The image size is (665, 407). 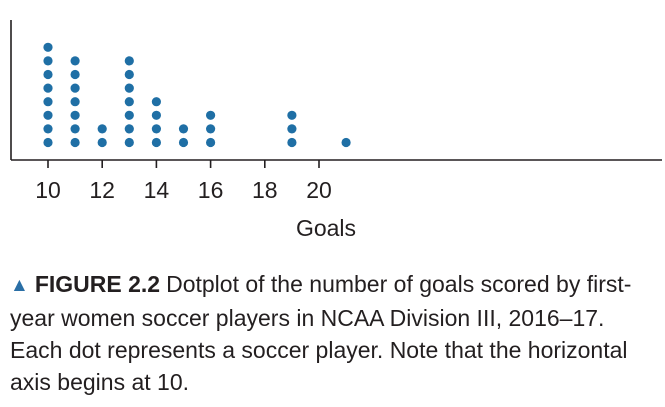 What do you see at coordinates (211, 190) in the screenshot?
I see `x-tick-label: 16` at bounding box center [211, 190].